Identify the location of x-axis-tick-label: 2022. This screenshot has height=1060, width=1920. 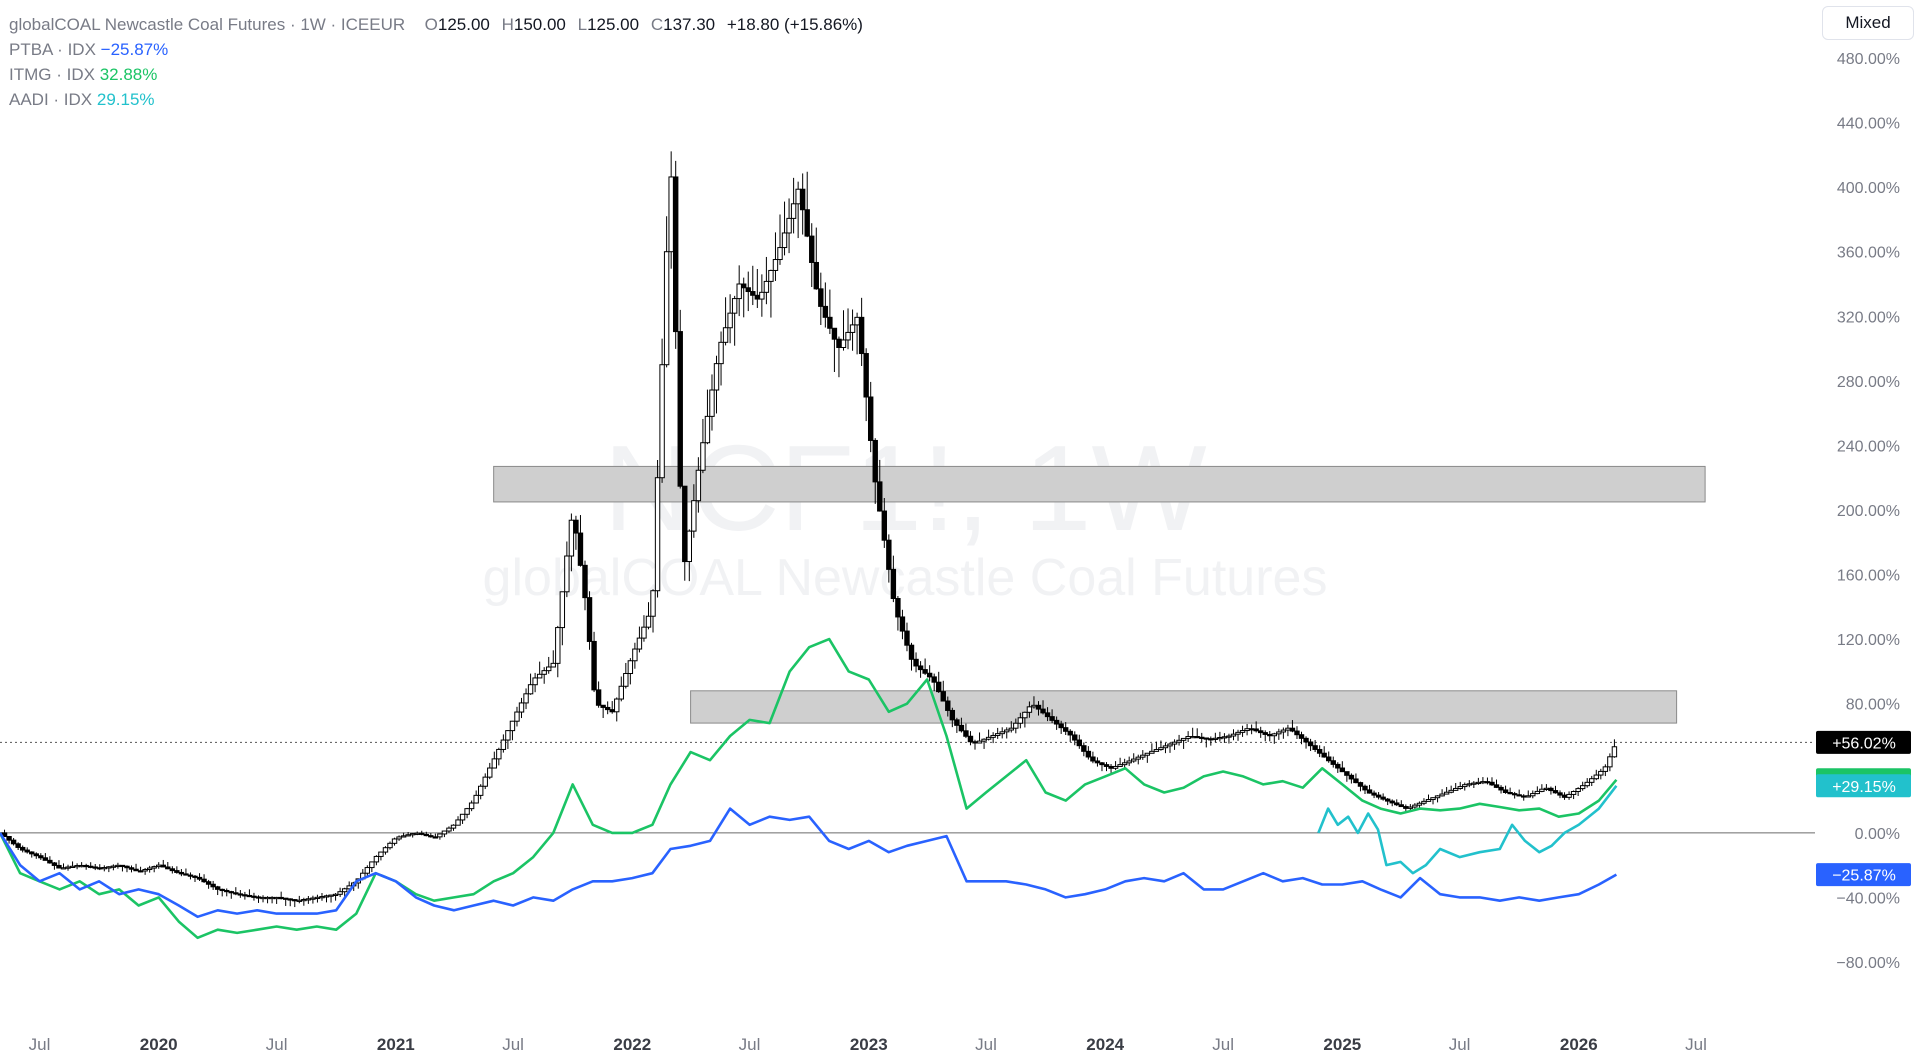
(632, 1044).